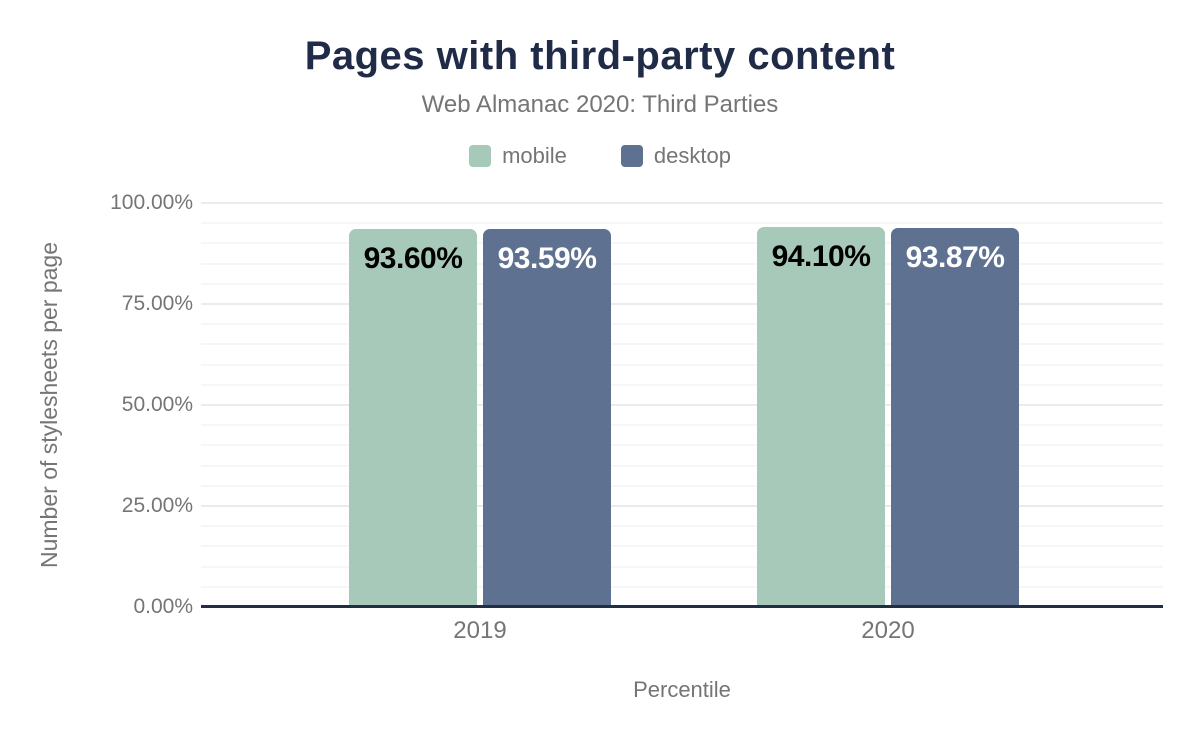  Describe the element at coordinates (821, 417) in the screenshot. I see `bar-mobile-2020: 94.10%` at that location.